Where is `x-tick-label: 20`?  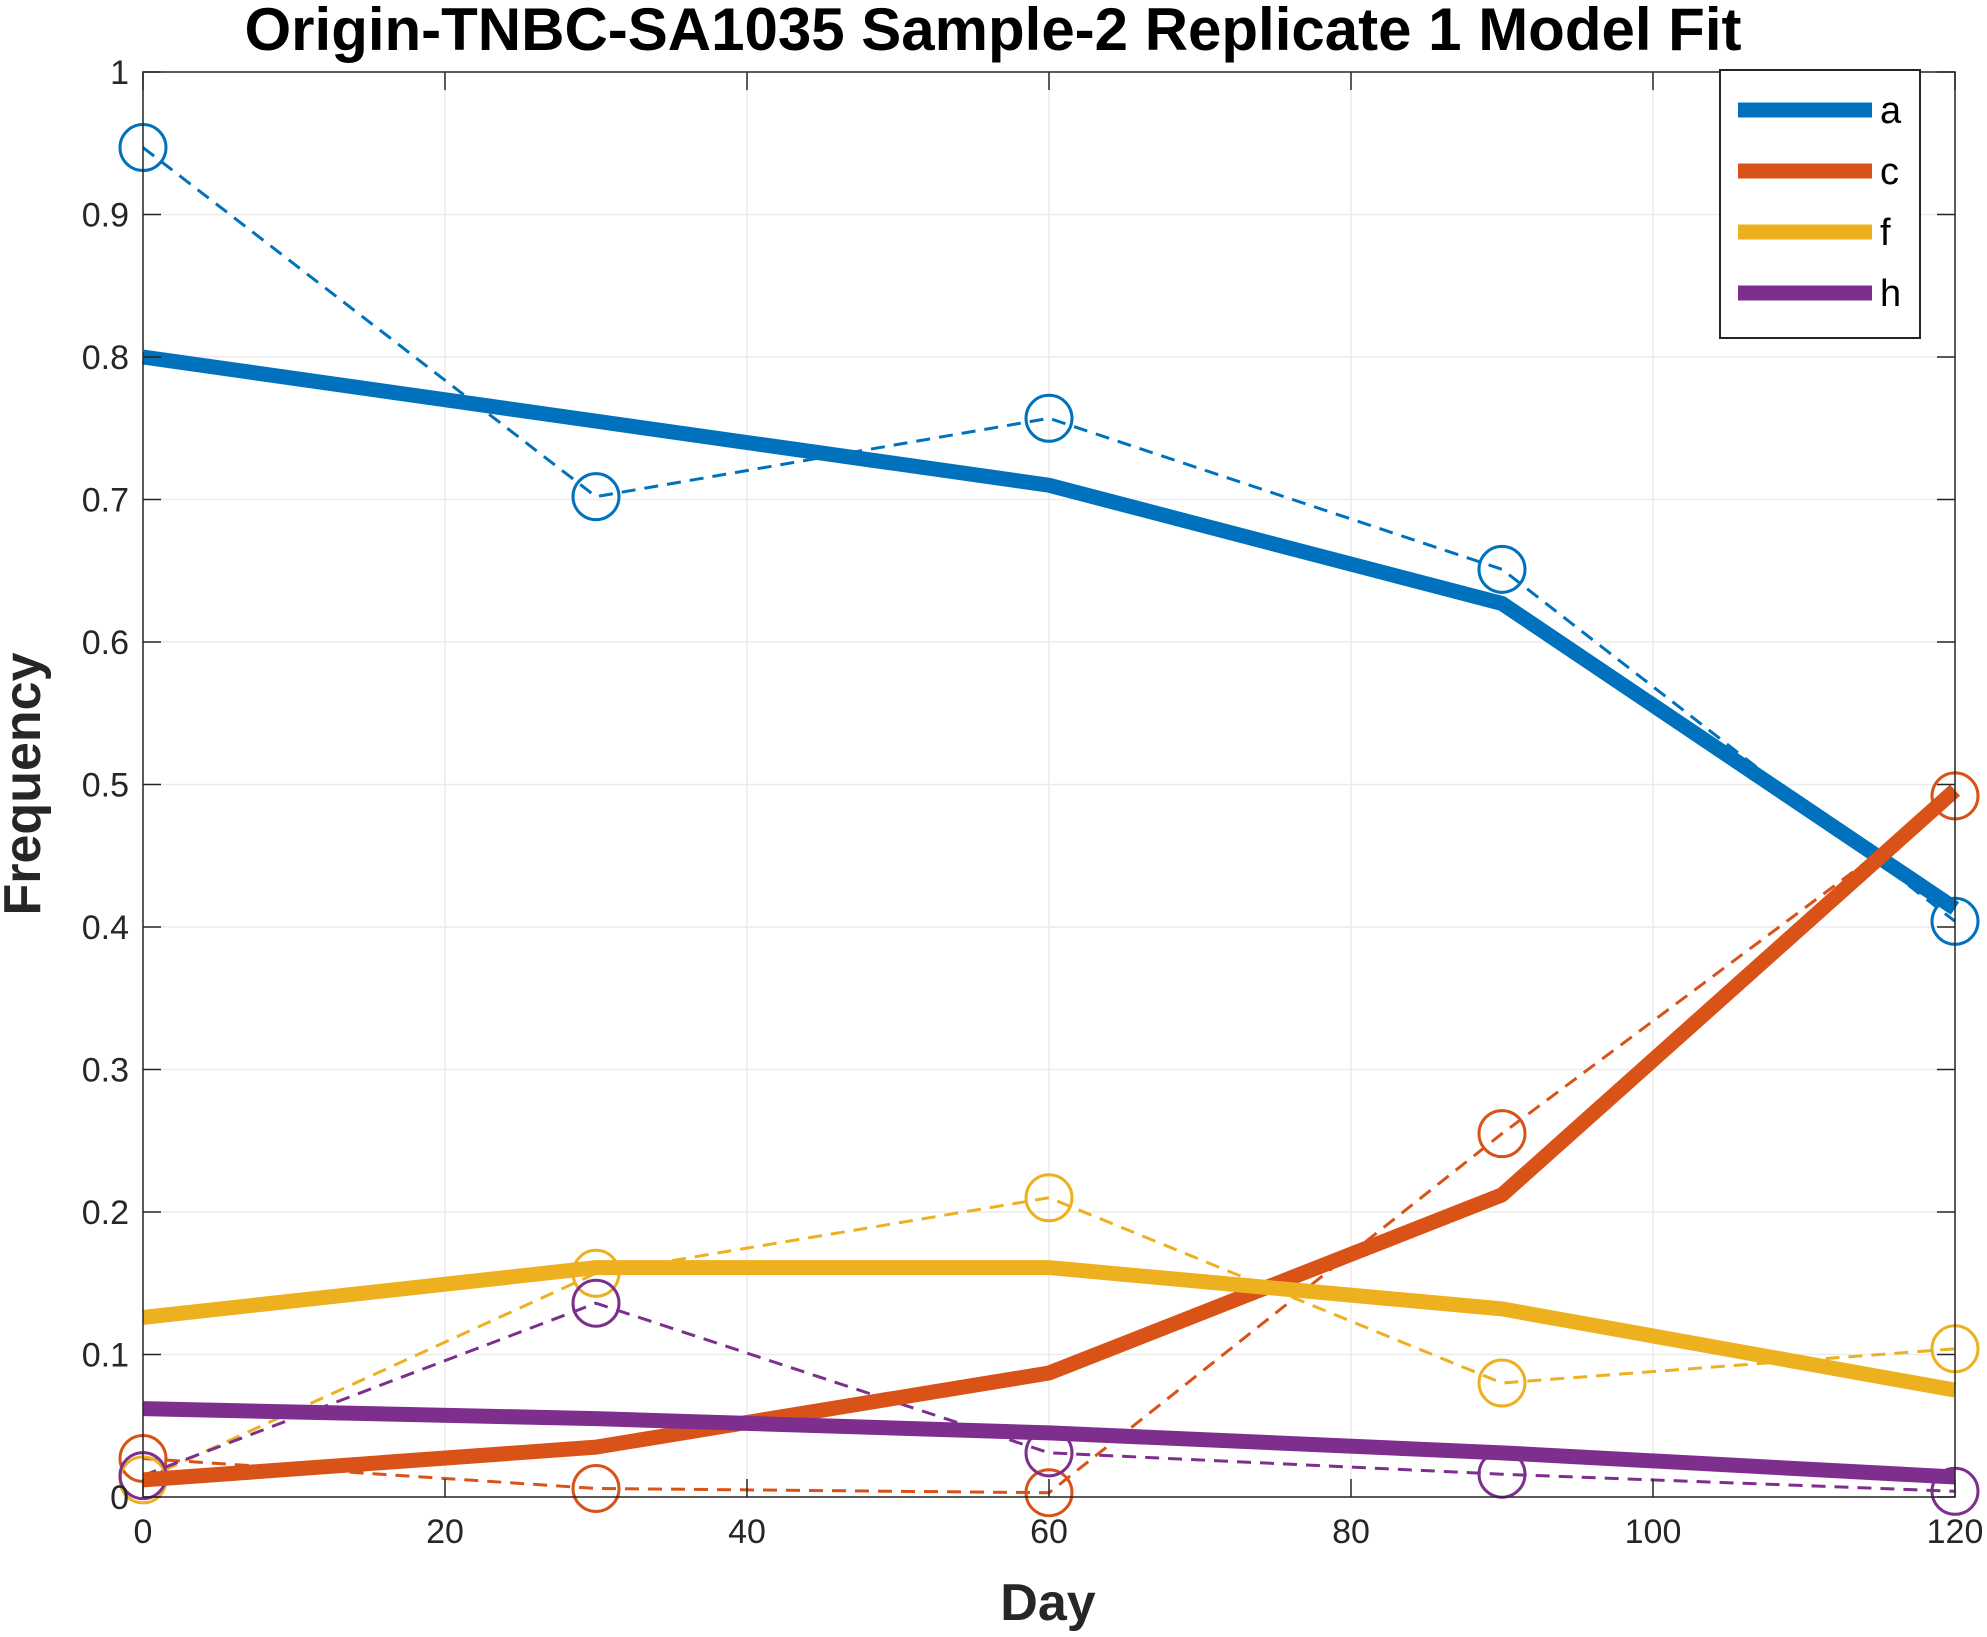
x-tick-label: 20 is located at coordinates (445, 1532).